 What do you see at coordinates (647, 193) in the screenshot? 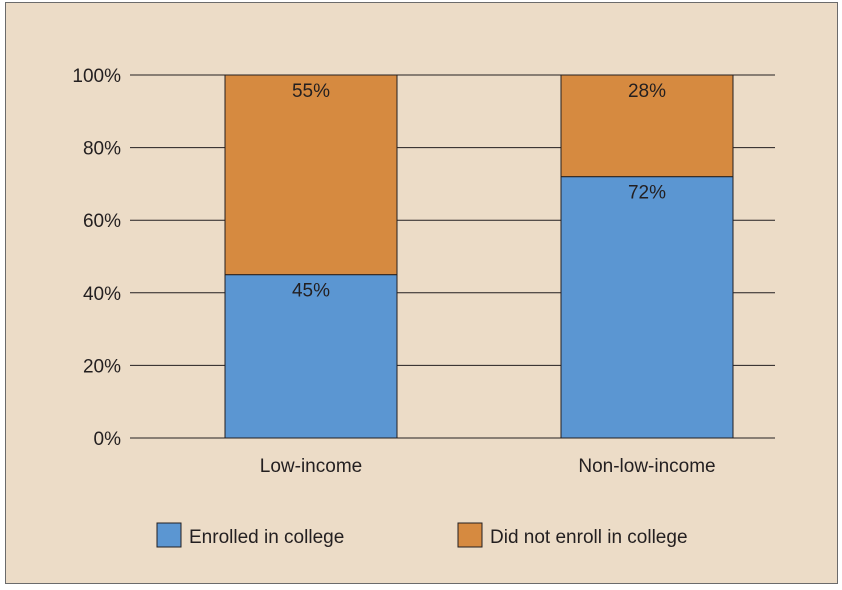
I see `data-label: 72%` at bounding box center [647, 193].